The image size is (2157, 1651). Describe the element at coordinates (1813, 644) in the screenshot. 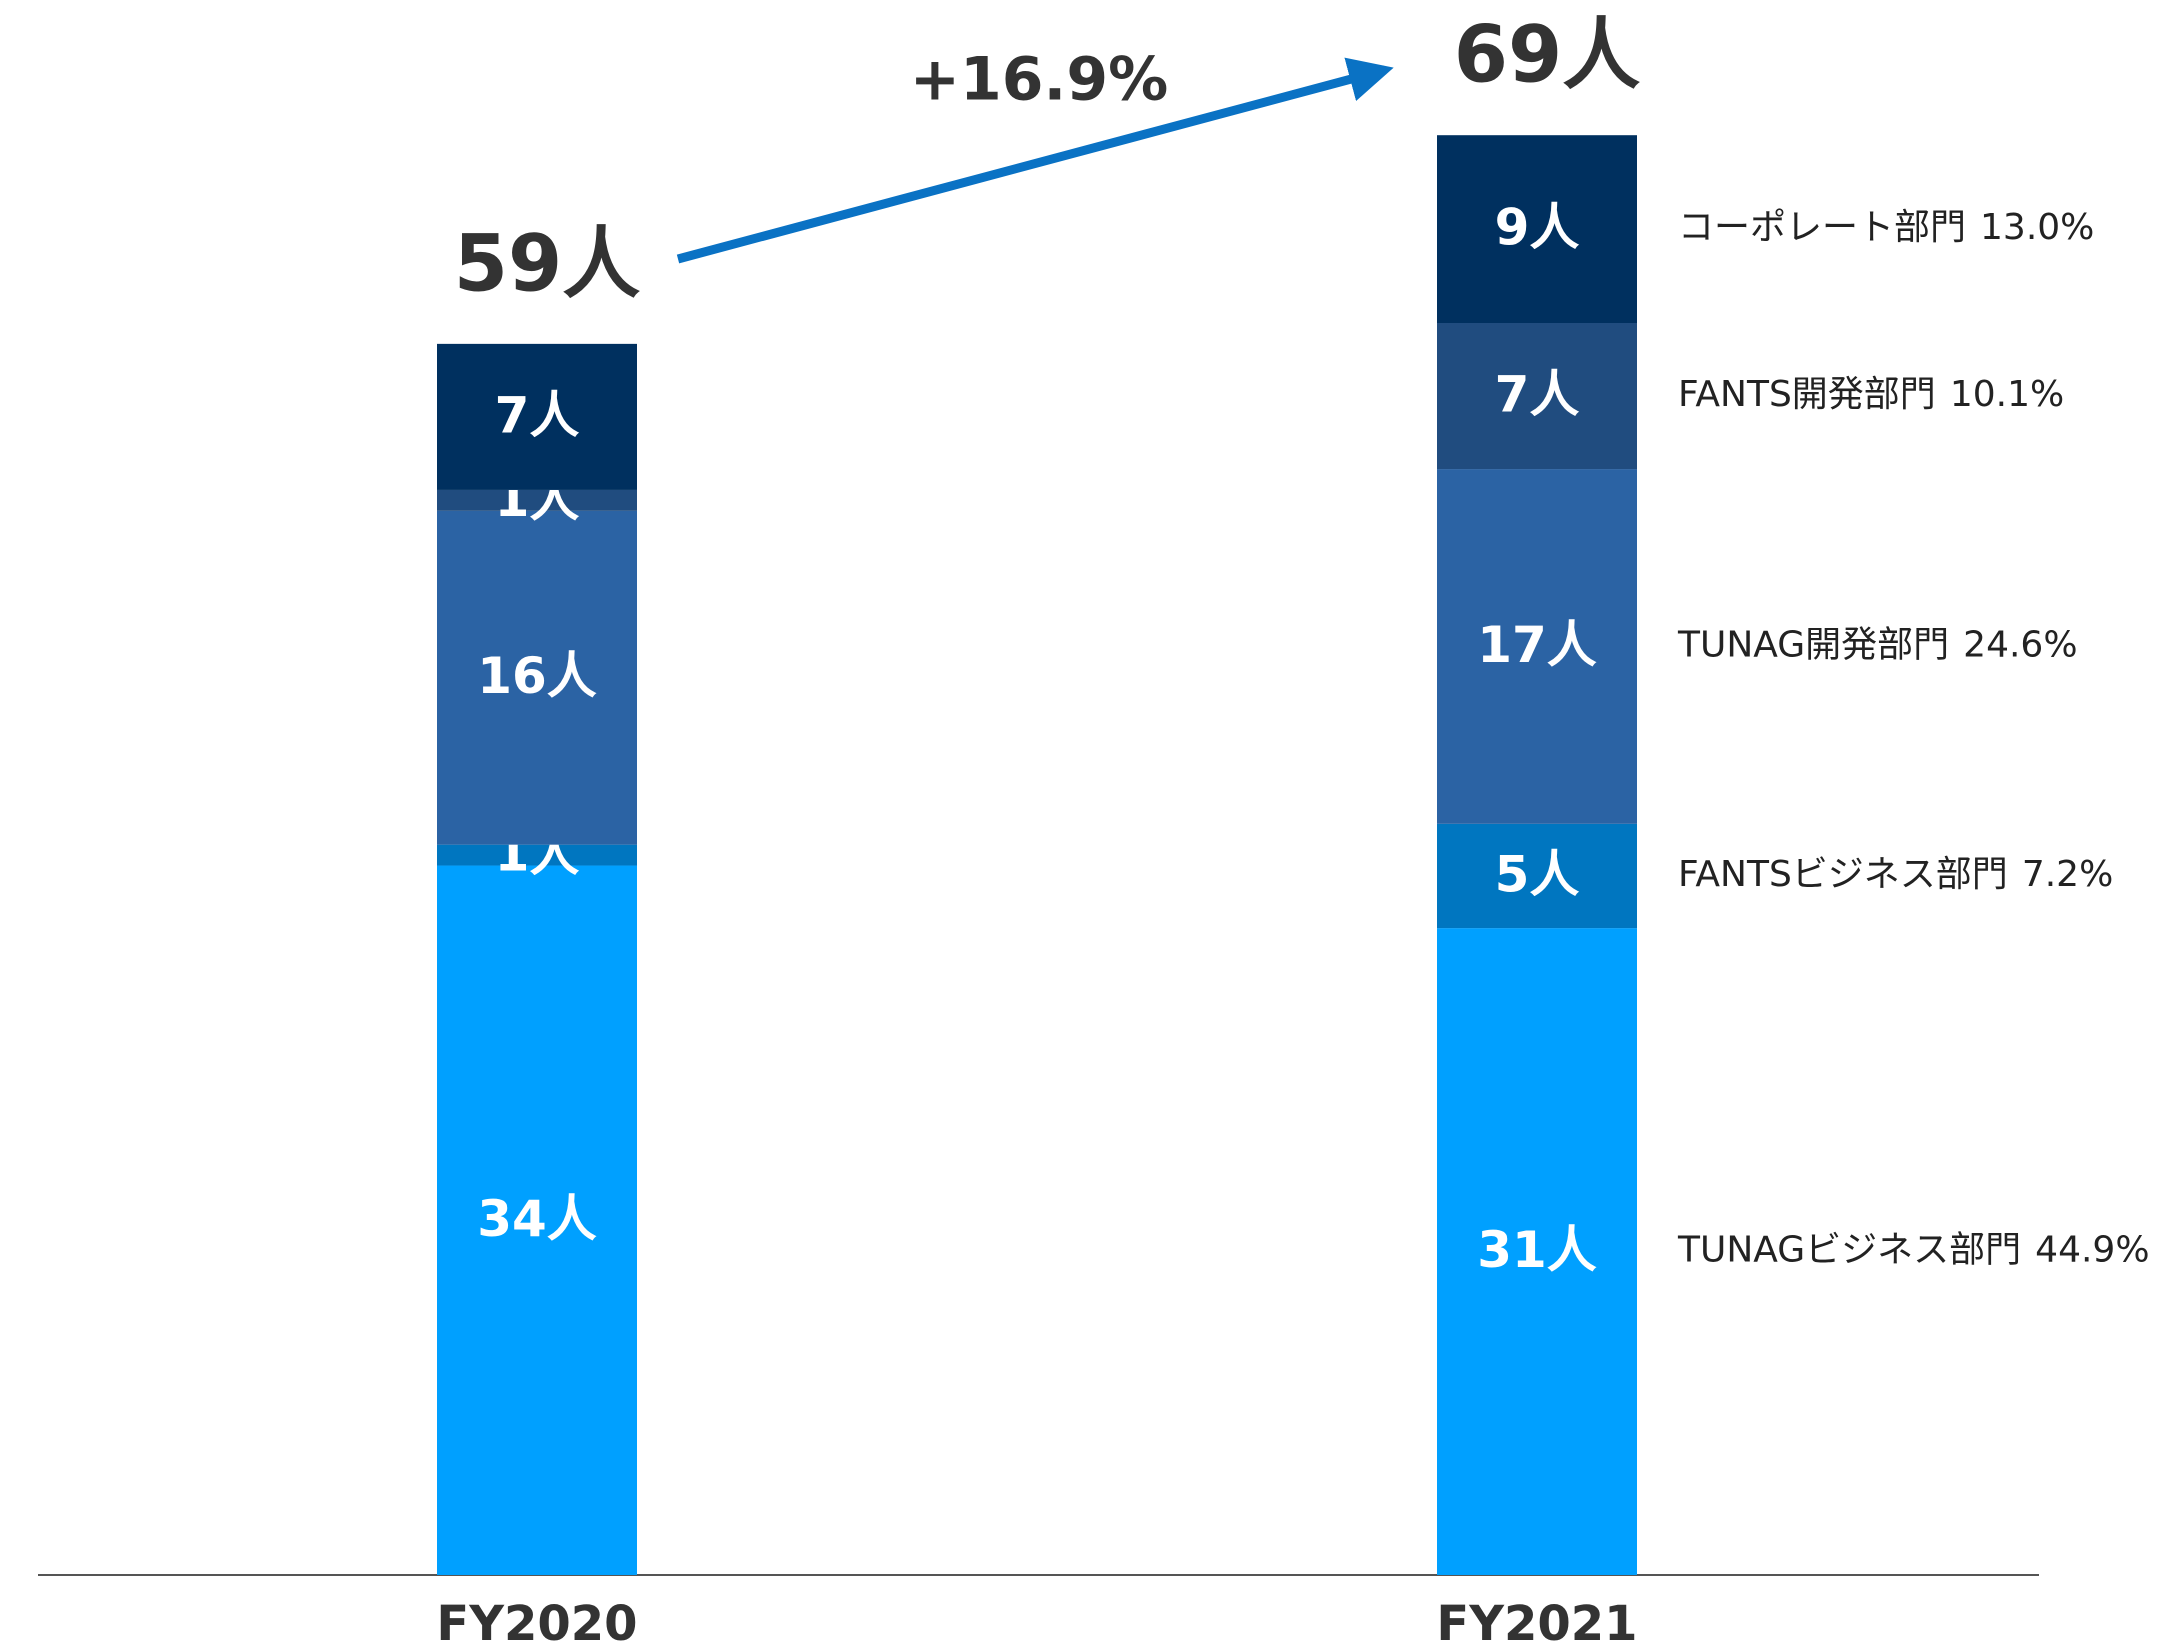

I see `legend-name: TUNAG開発部門` at that location.